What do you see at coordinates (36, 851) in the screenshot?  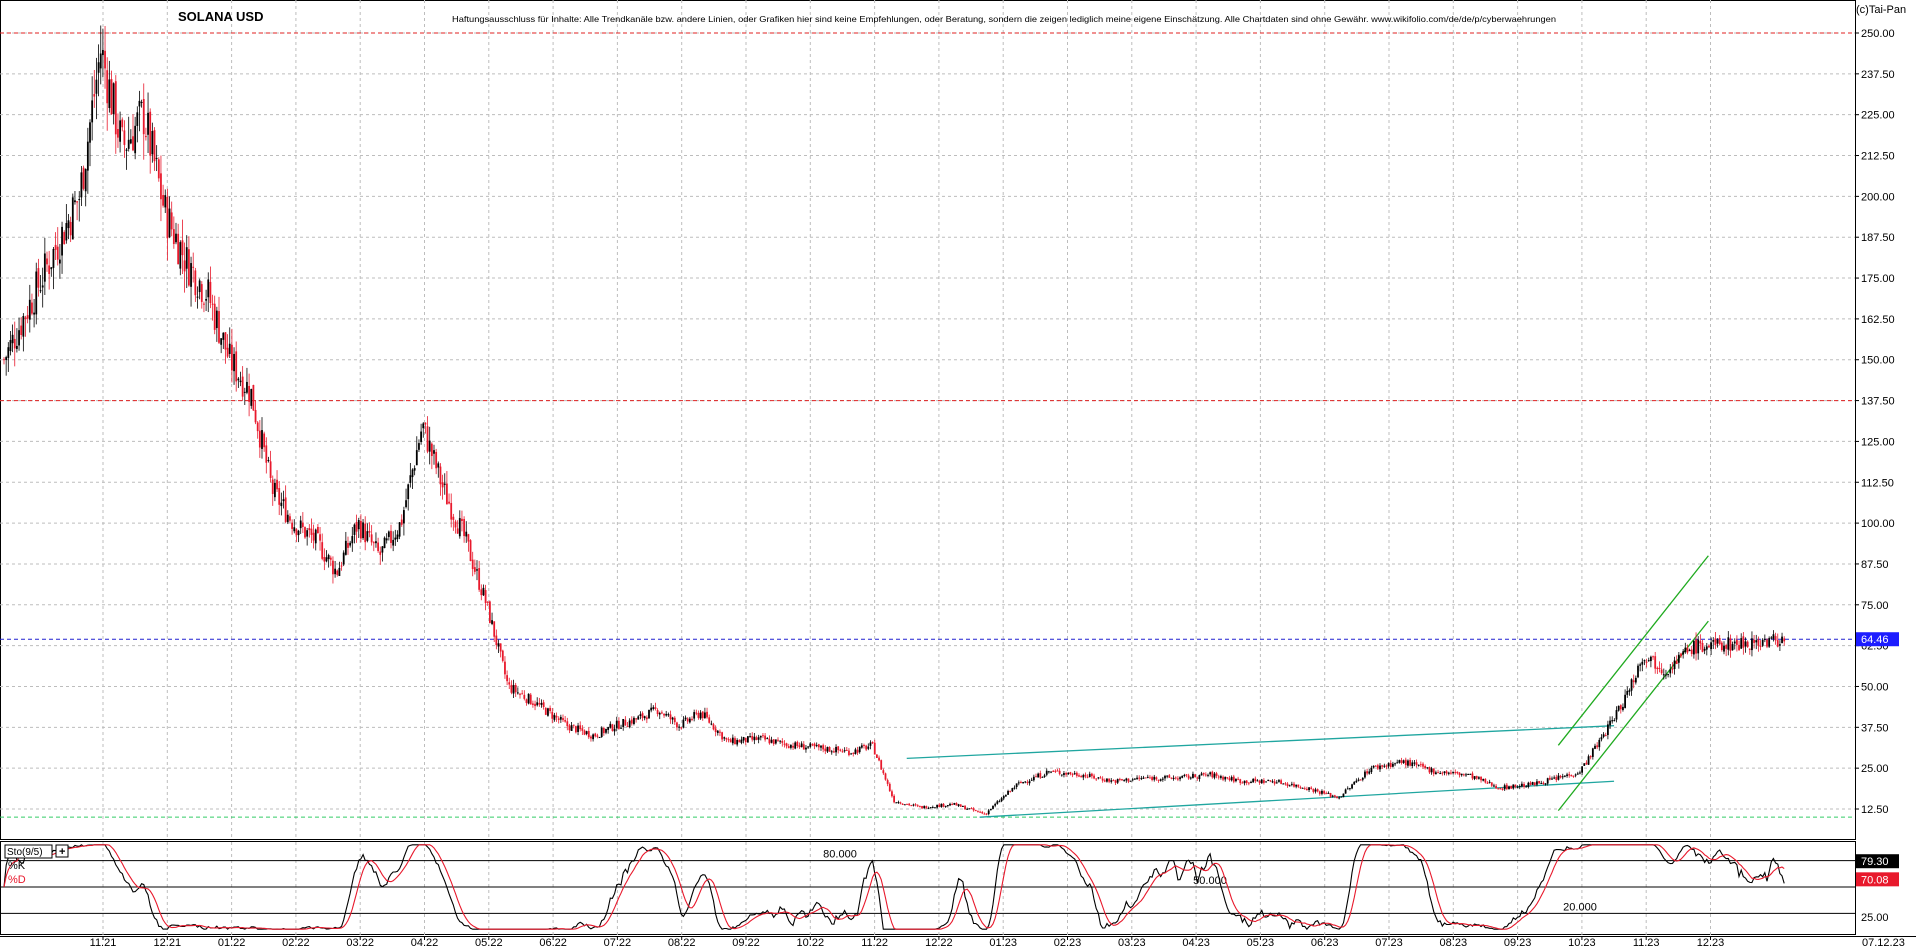 I see `stochastic-indicator-tab: Sto(9/5) +` at bounding box center [36, 851].